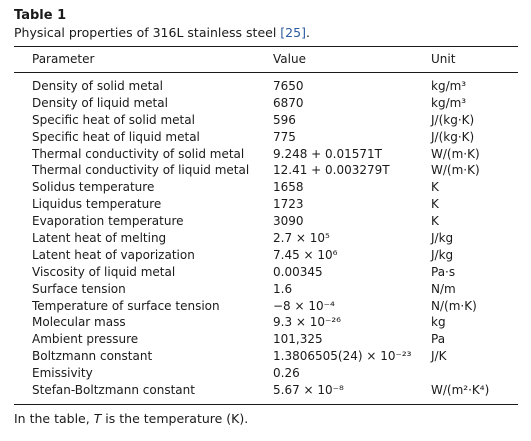 The image size is (531, 441). Describe the element at coordinates (288, 221) in the screenshot. I see `value-cell: 3090` at that location.